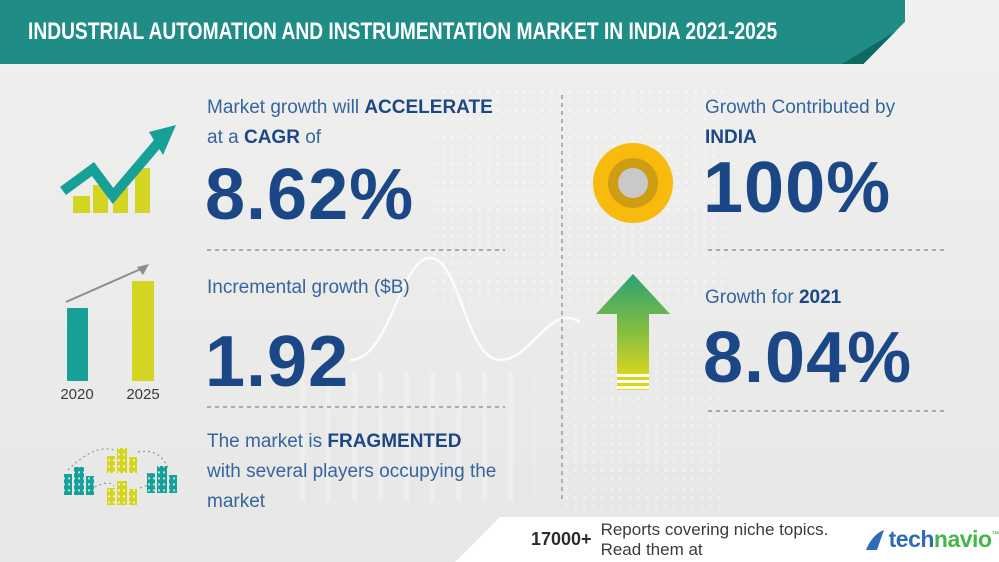 The height and width of the screenshot is (562, 999). I want to click on cagr-value: 8.62%, so click(310, 195).